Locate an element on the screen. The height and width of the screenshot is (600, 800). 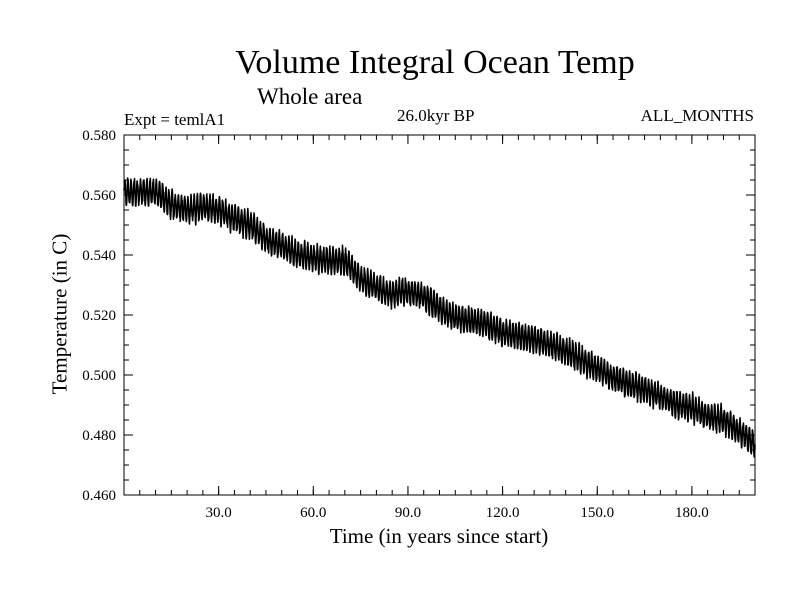
period-label: 26.0kyr BP is located at coordinates (436, 115).